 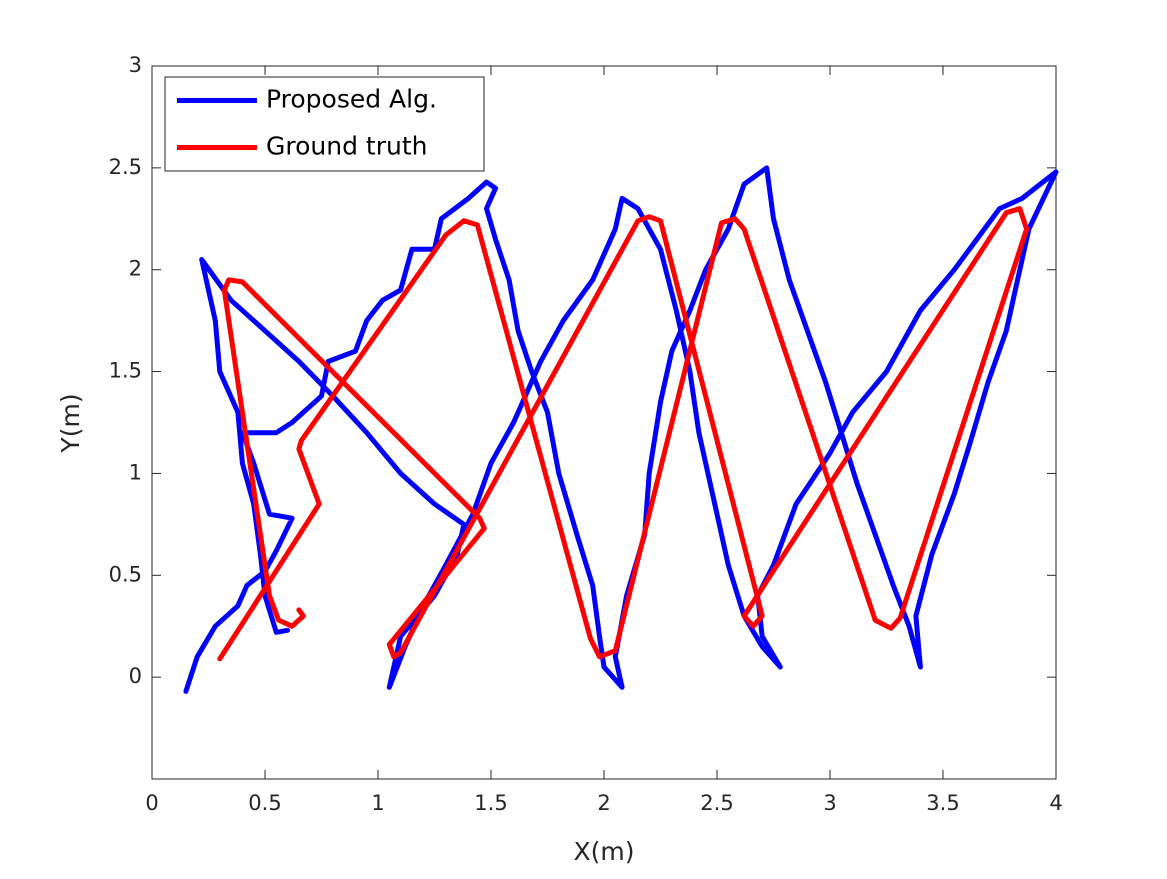 What do you see at coordinates (135, 65) in the screenshot?
I see `y-tick-label: 3` at bounding box center [135, 65].